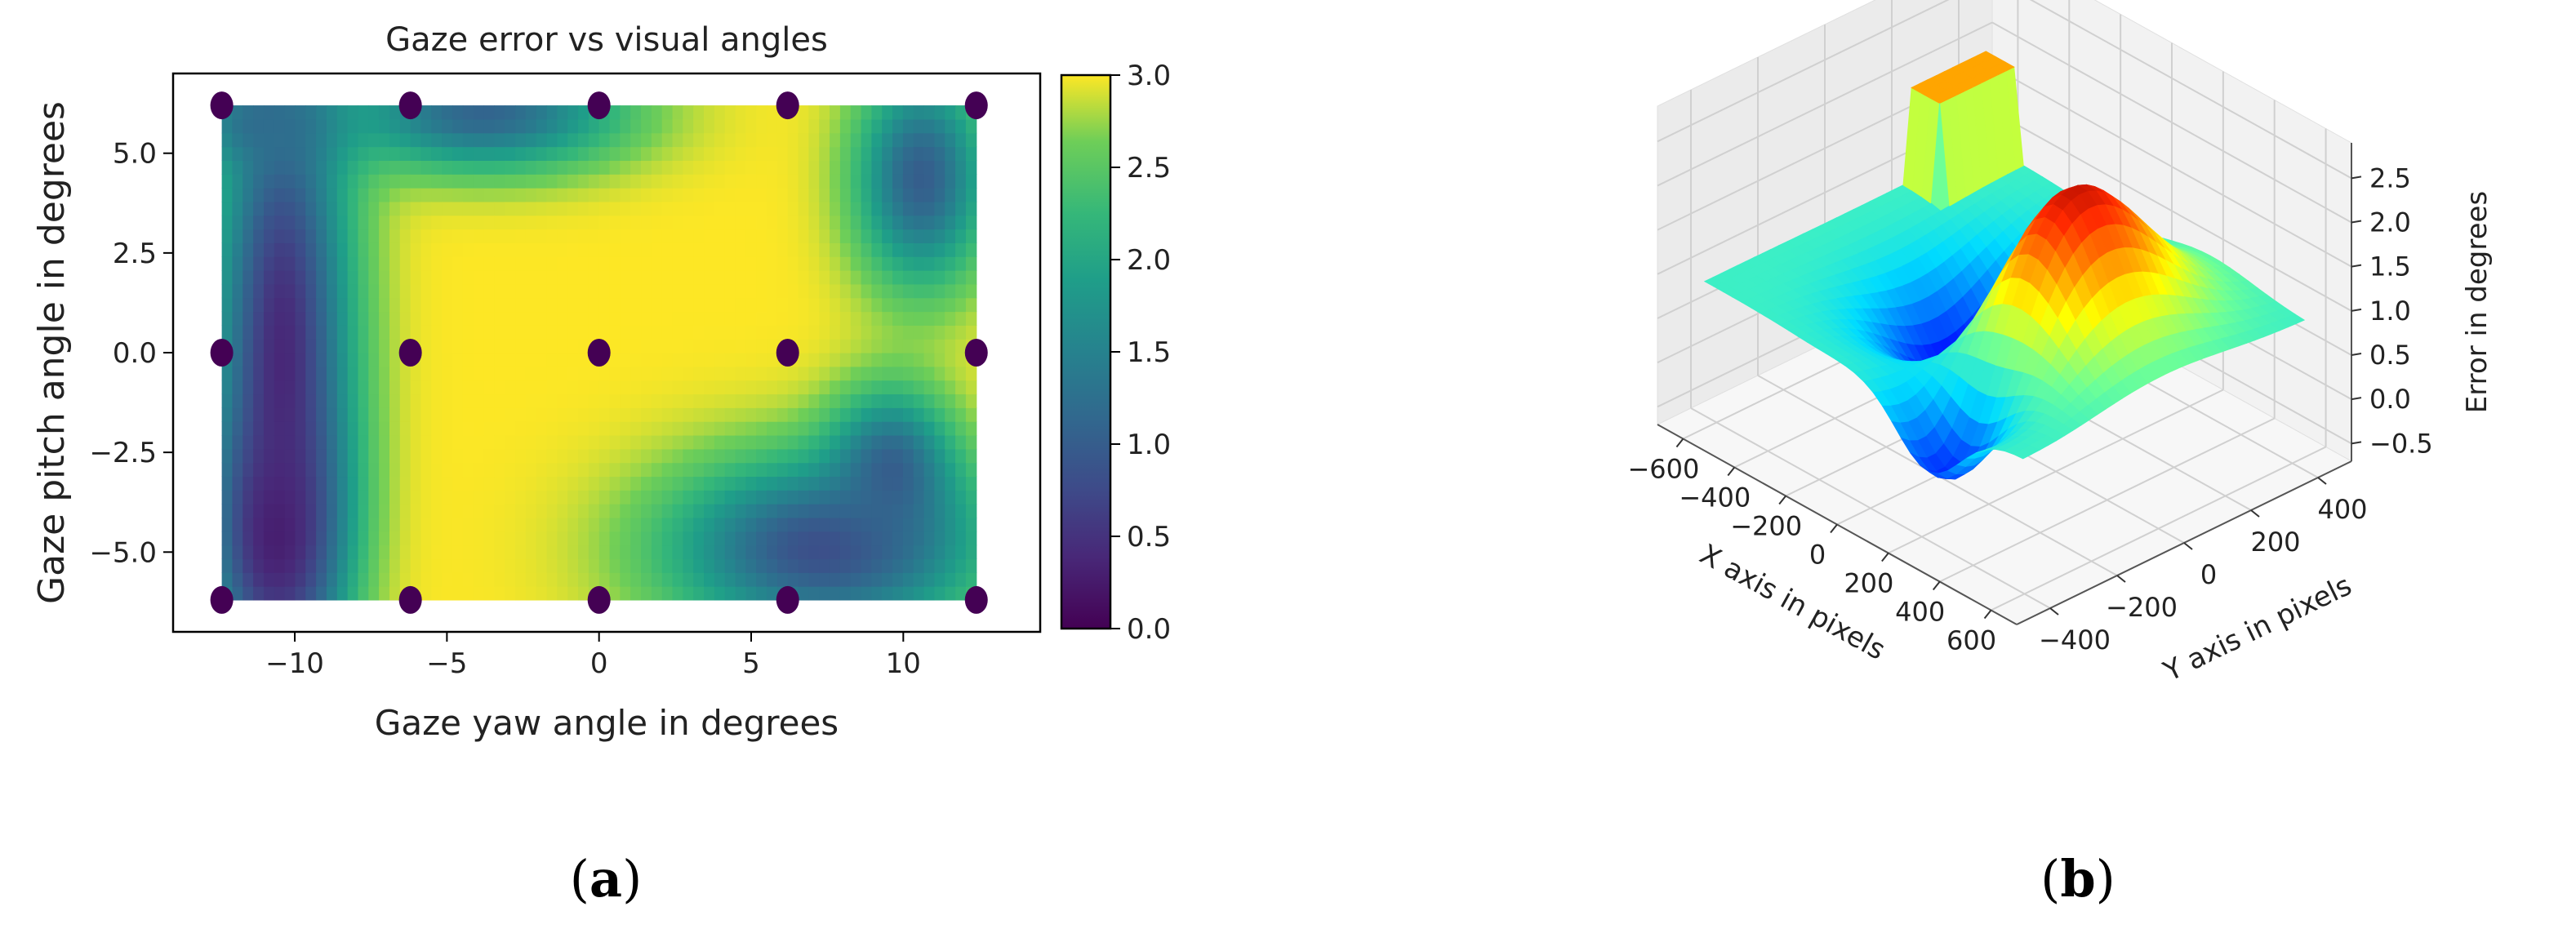 The image size is (2576, 929). I want to click on z-tick-label: 0.5, so click(2390, 355).